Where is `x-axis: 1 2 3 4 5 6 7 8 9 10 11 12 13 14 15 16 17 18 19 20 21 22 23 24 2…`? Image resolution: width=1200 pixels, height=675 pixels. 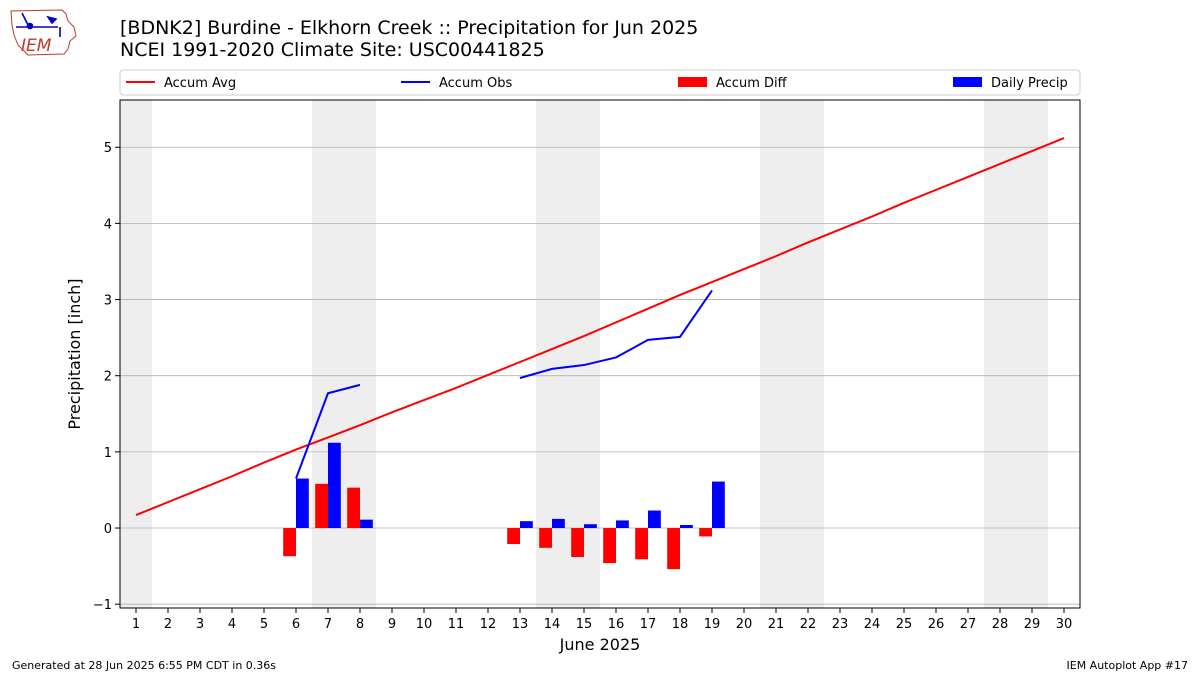 x-axis: 1 2 3 4 5 6 7 8 9 10 11 12 13 14 15 16 17 18 19 20 21 22 23 24 2… is located at coordinates (602, 620).